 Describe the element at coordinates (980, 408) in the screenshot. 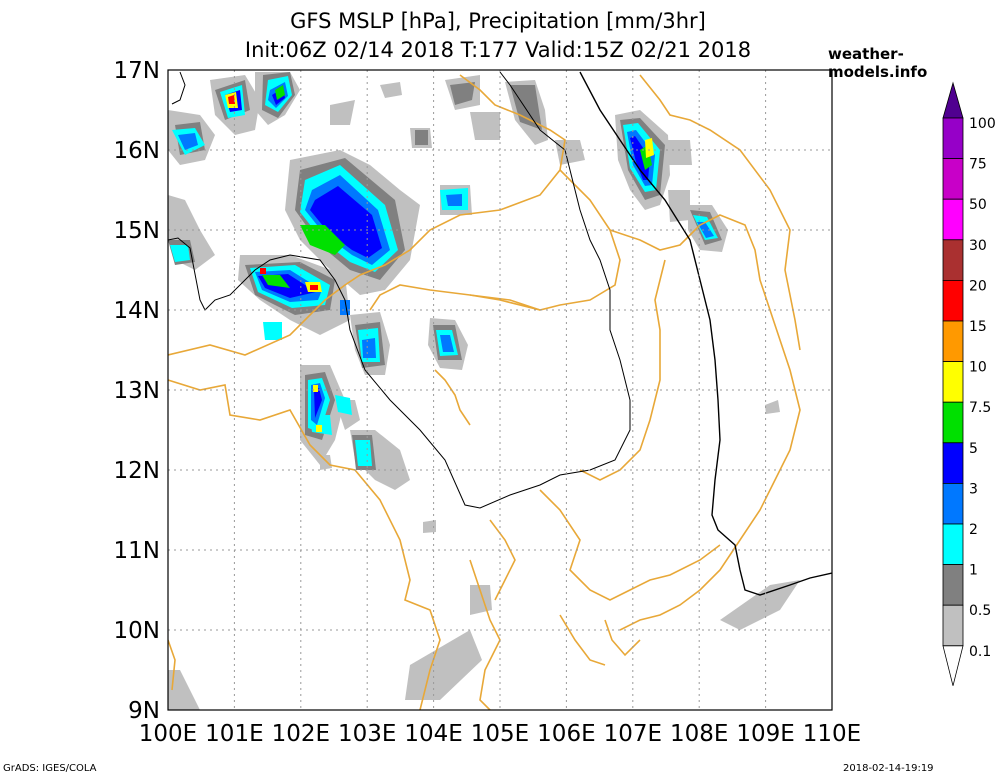

I see `legend-label: 7.5` at that location.